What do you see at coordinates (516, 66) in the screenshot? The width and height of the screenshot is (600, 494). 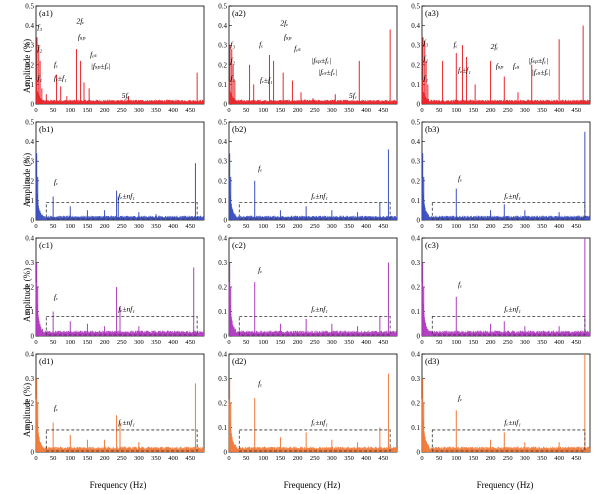 I see `peak-annotation: fₑₛ` at bounding box center [516, 66].